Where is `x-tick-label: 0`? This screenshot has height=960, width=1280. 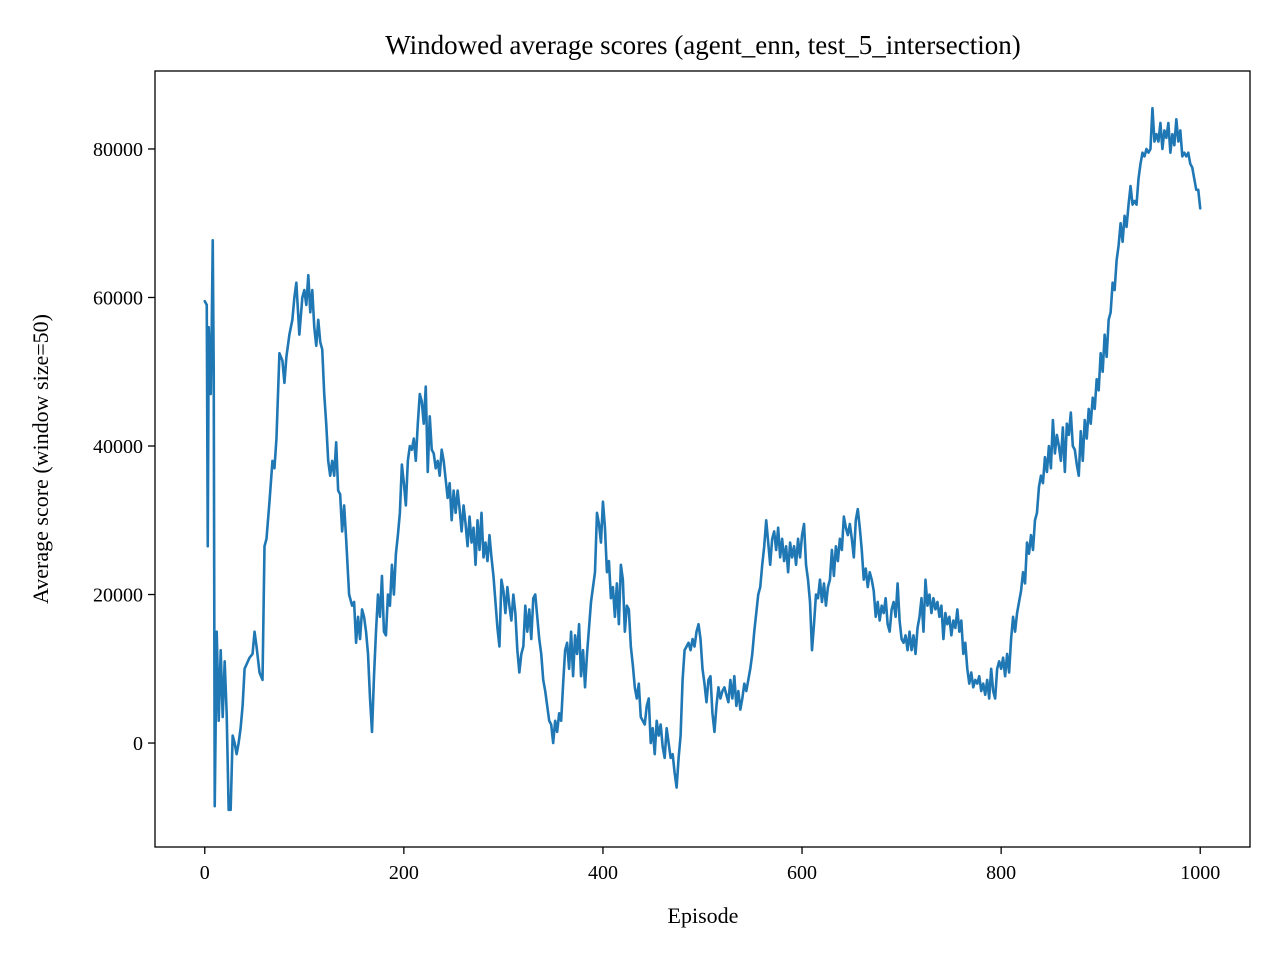 x-tick-label: 0 is located at coordinates (205, 873).